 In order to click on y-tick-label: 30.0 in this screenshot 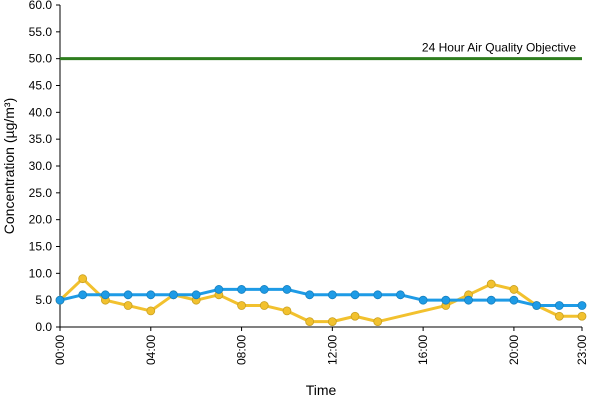, I will do `click(41, 166)`.